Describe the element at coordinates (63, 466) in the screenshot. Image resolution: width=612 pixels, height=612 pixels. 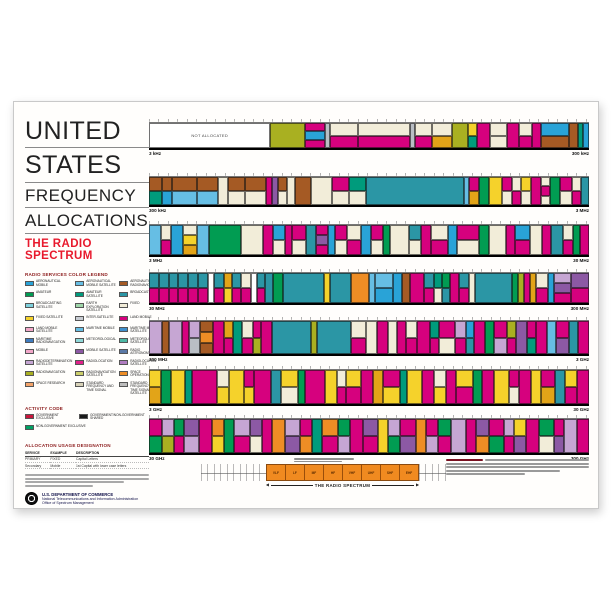
I see `usage-cell: Mobile` at that location.